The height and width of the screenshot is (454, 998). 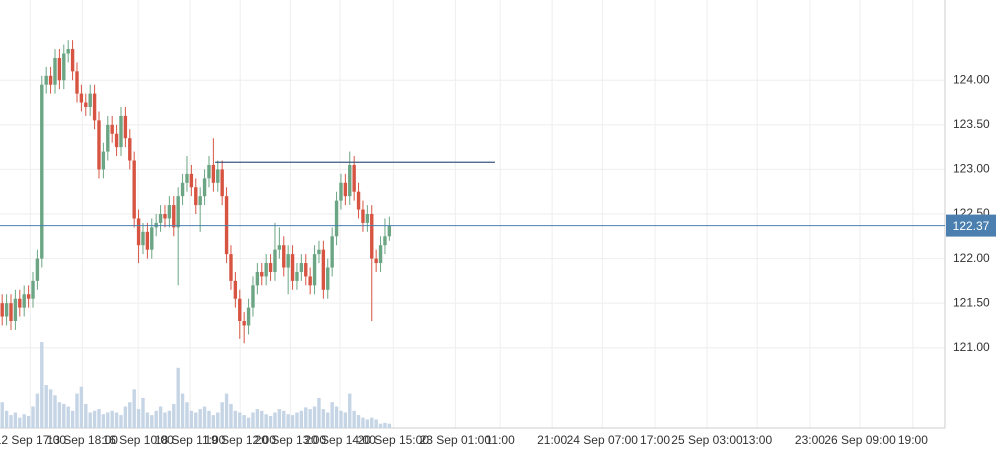 I want to click on x-tick-label: 18 Sep 11:00, so click(x=190, y=440).